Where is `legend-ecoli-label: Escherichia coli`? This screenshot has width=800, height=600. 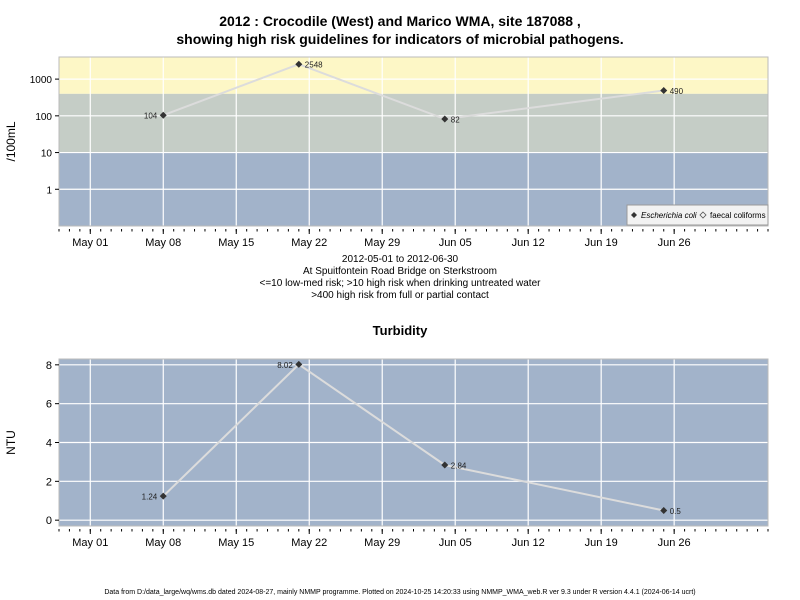 legend-ecoli-label: Escherichia coli is located at coordinates (669, 215).